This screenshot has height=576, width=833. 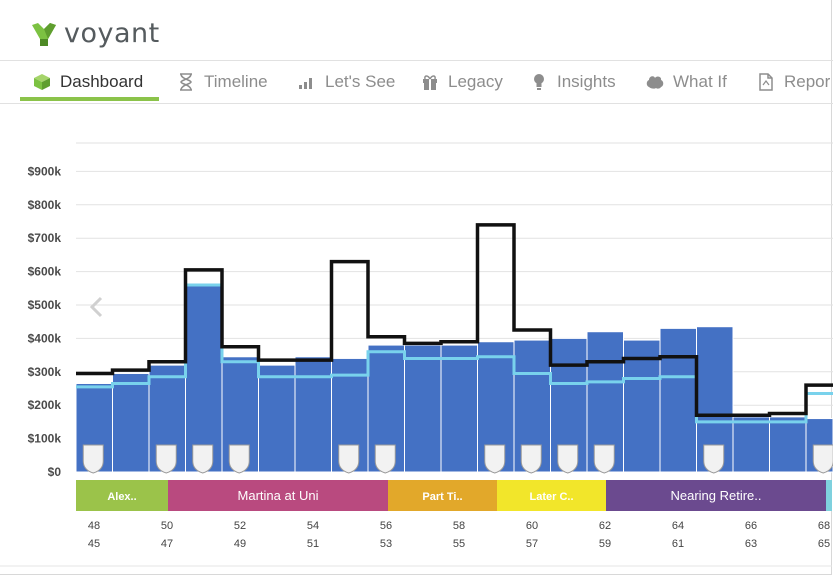 What do you see at coordinates (605, 526) in the screenshot?
I see `x-tick-label-age-primary: 62` at bounding box center [605, 526].